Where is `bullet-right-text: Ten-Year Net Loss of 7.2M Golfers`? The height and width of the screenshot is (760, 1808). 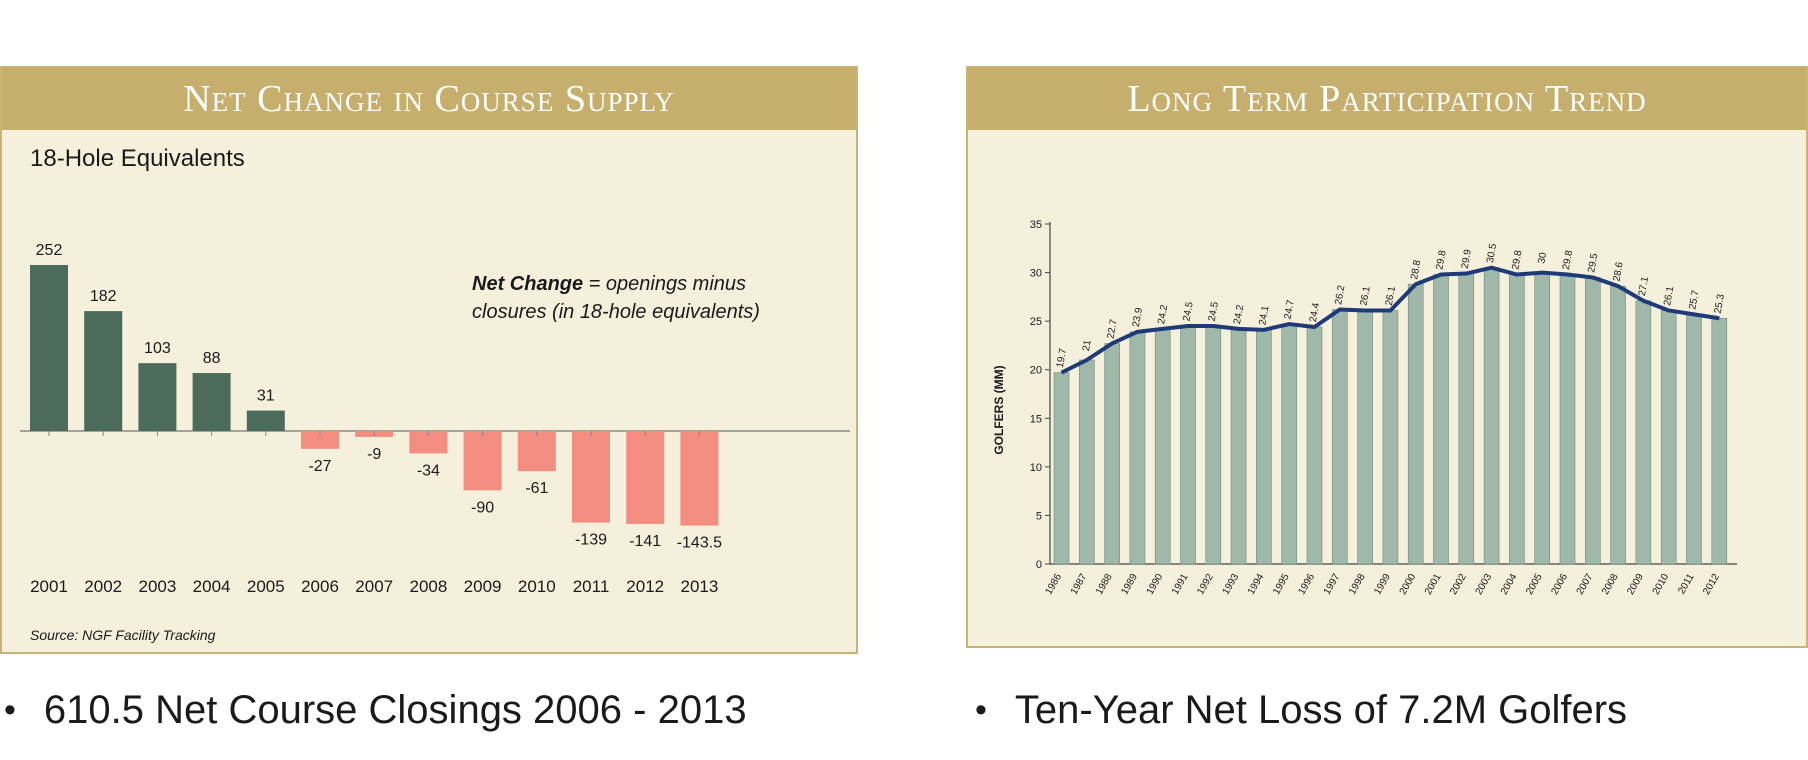
bullet-right-text: Ten-Year Net Loss of 7.2M Golfers is located at coordinates (1321, 710).